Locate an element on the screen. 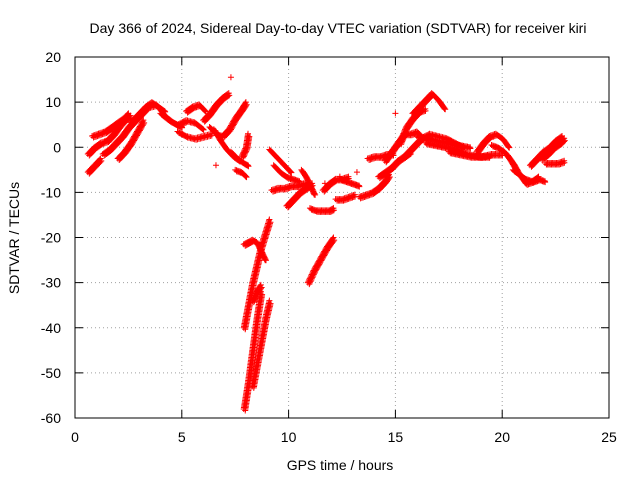 The width and height of the screenshot is (640, 480). series-arc47 is located at coordinates (552, 150).